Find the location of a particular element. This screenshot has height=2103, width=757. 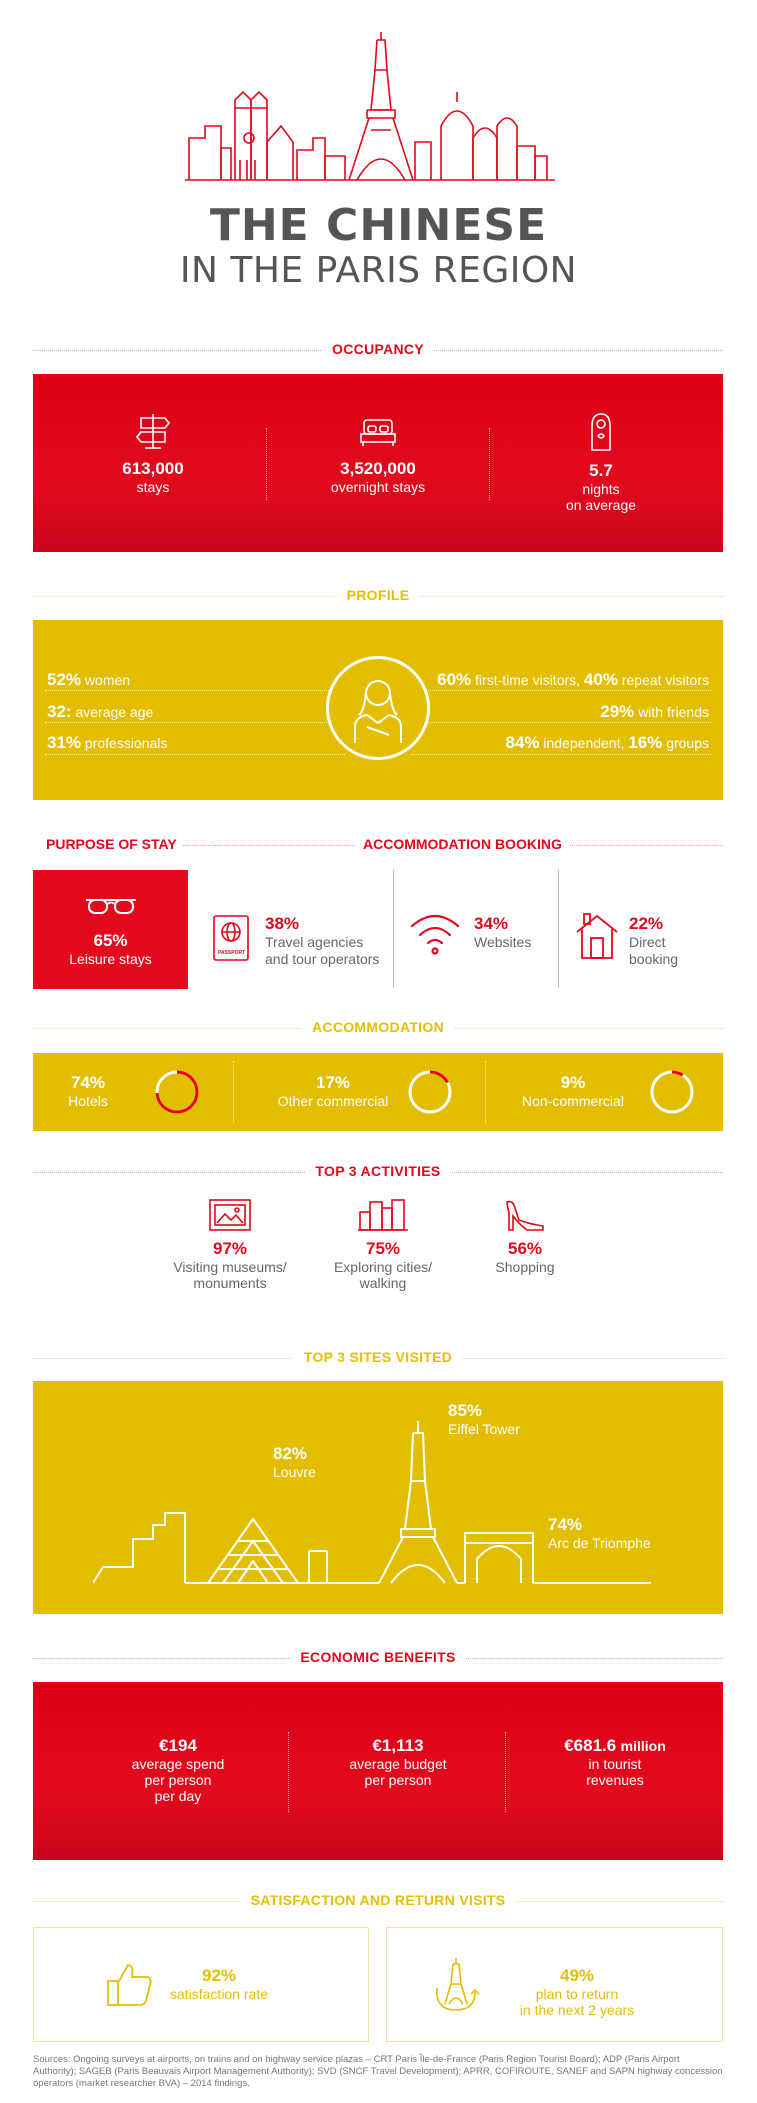

city-icon is located at coordinates (383, 1215).